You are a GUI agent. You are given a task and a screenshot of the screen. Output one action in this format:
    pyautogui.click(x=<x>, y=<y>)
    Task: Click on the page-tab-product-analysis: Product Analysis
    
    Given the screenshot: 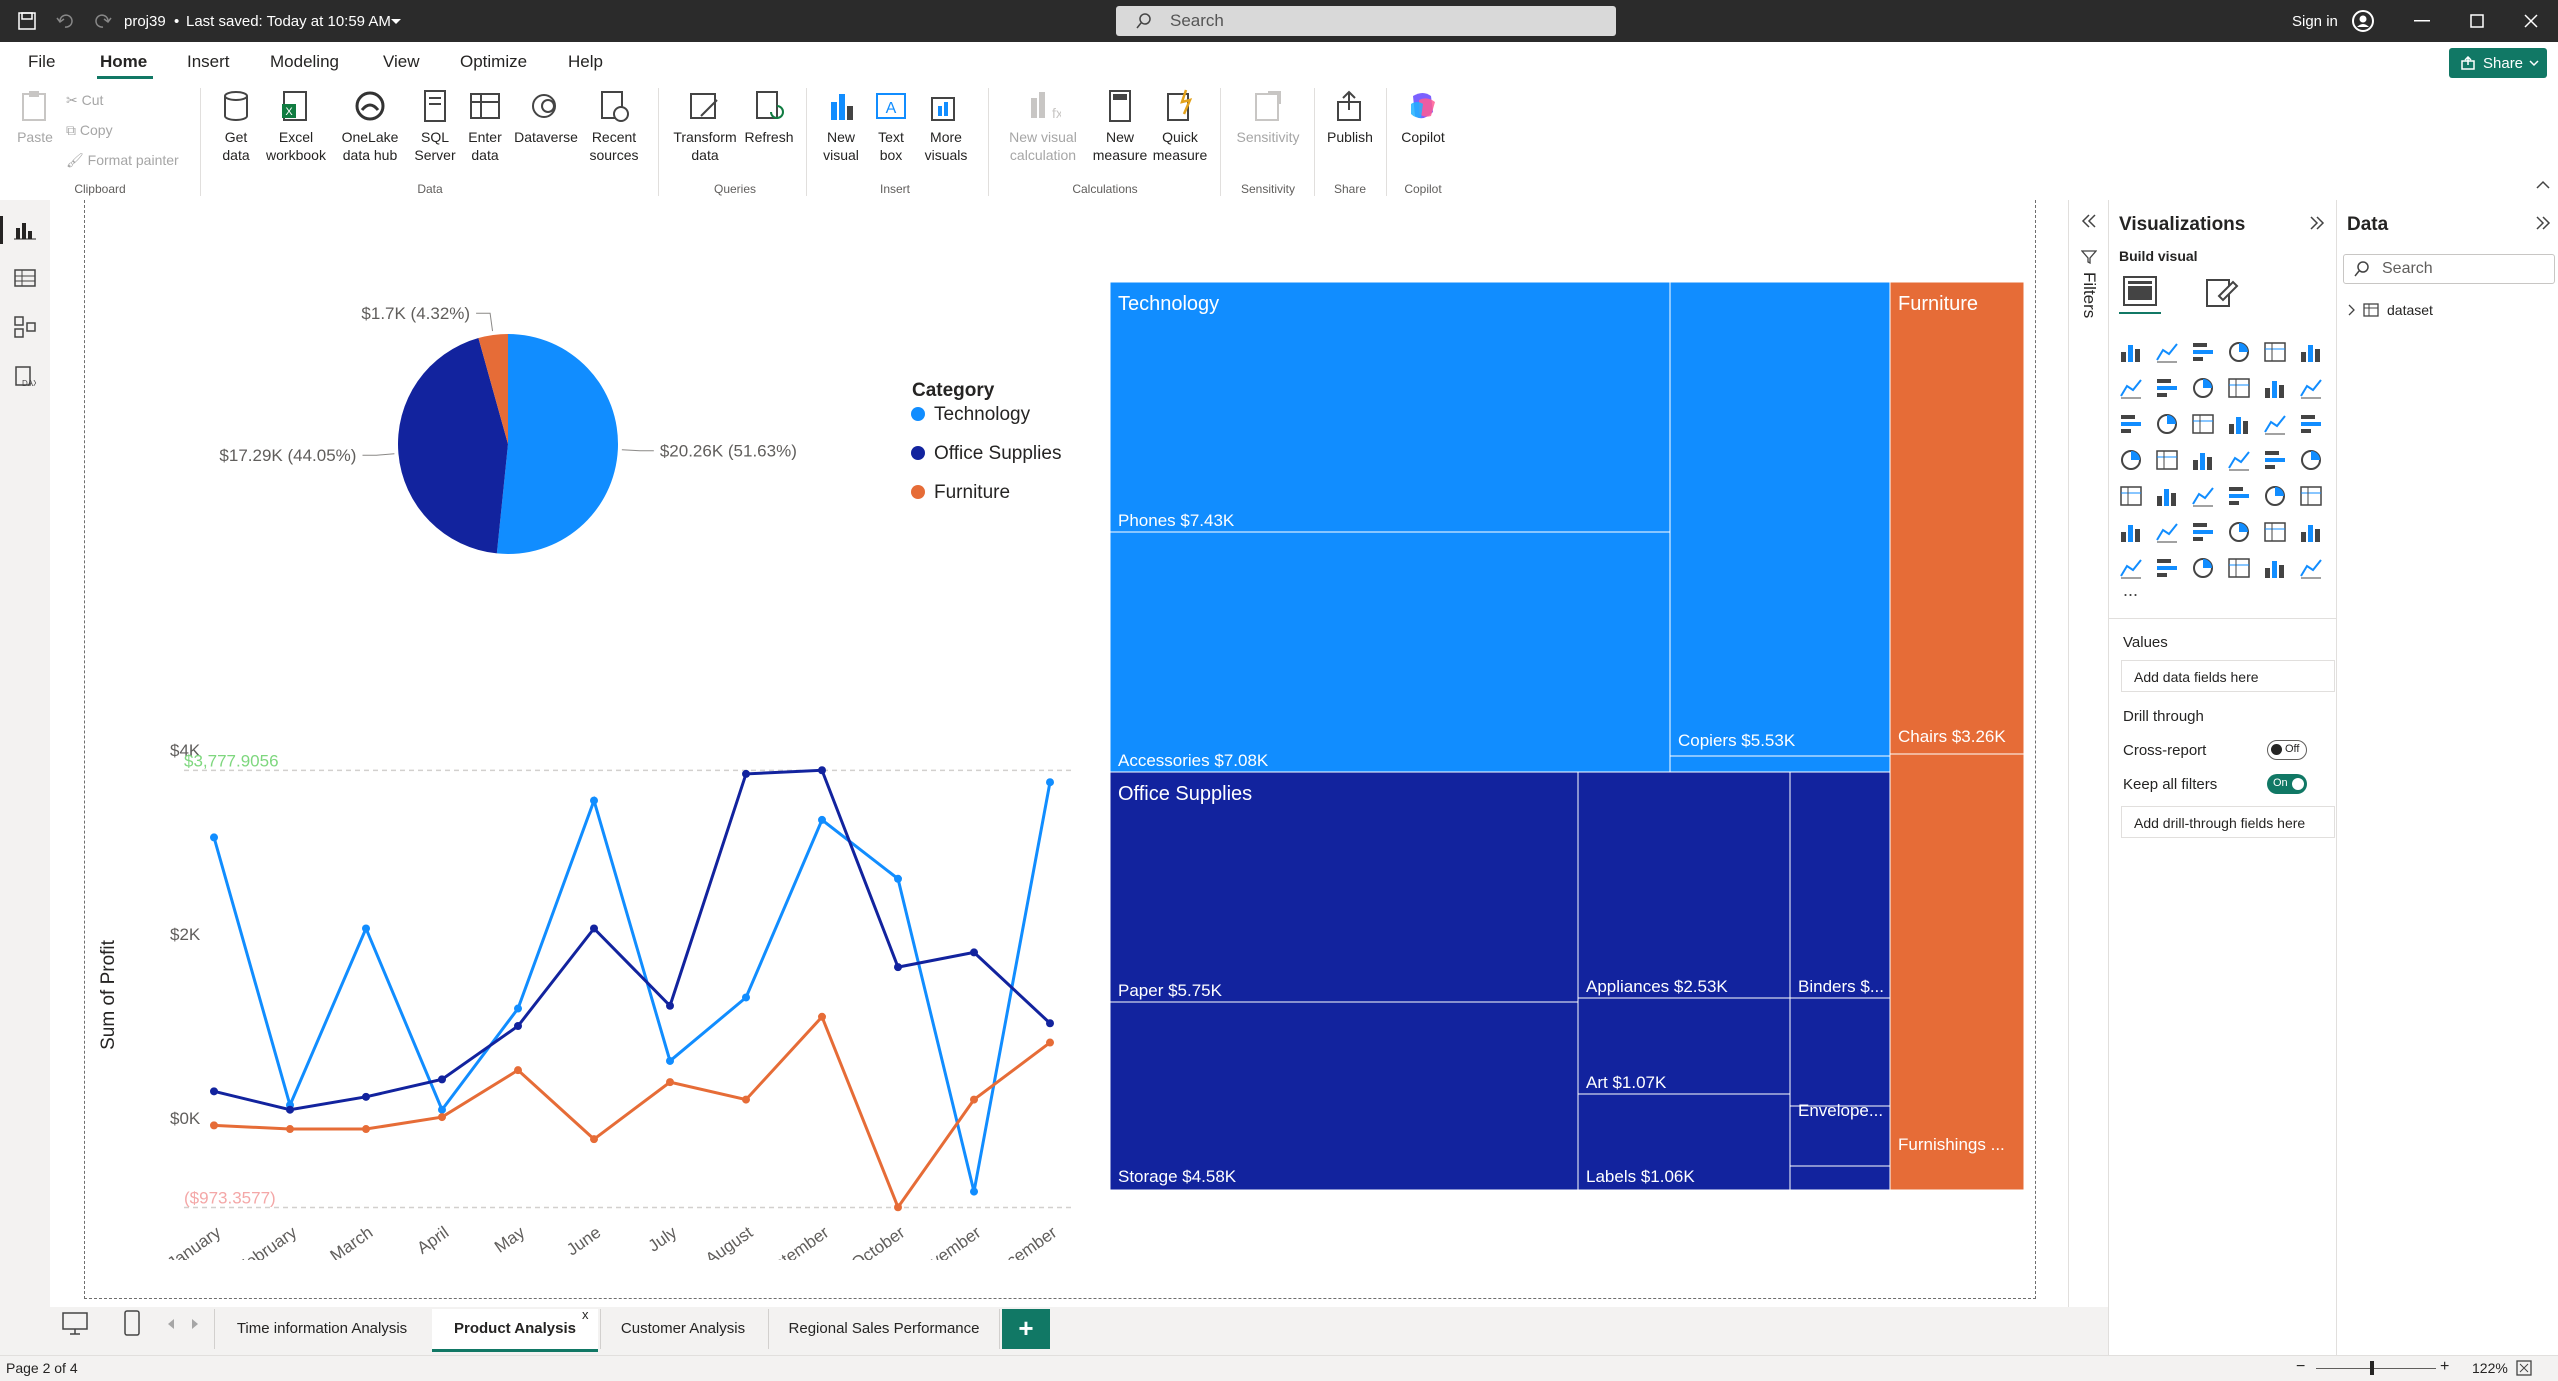 What is the action you would take?
    pyautogui.click(x=515, y=1330)
    